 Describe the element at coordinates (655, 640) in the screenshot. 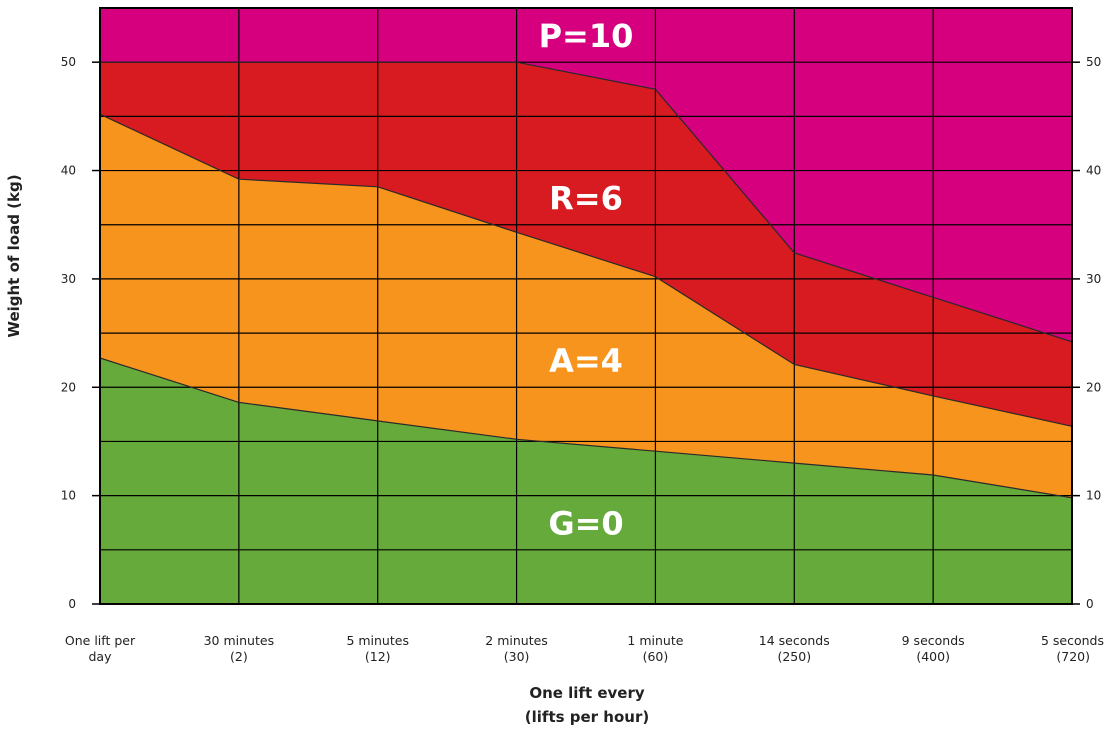

I see `x-tick-label: 1 minute` at that location.